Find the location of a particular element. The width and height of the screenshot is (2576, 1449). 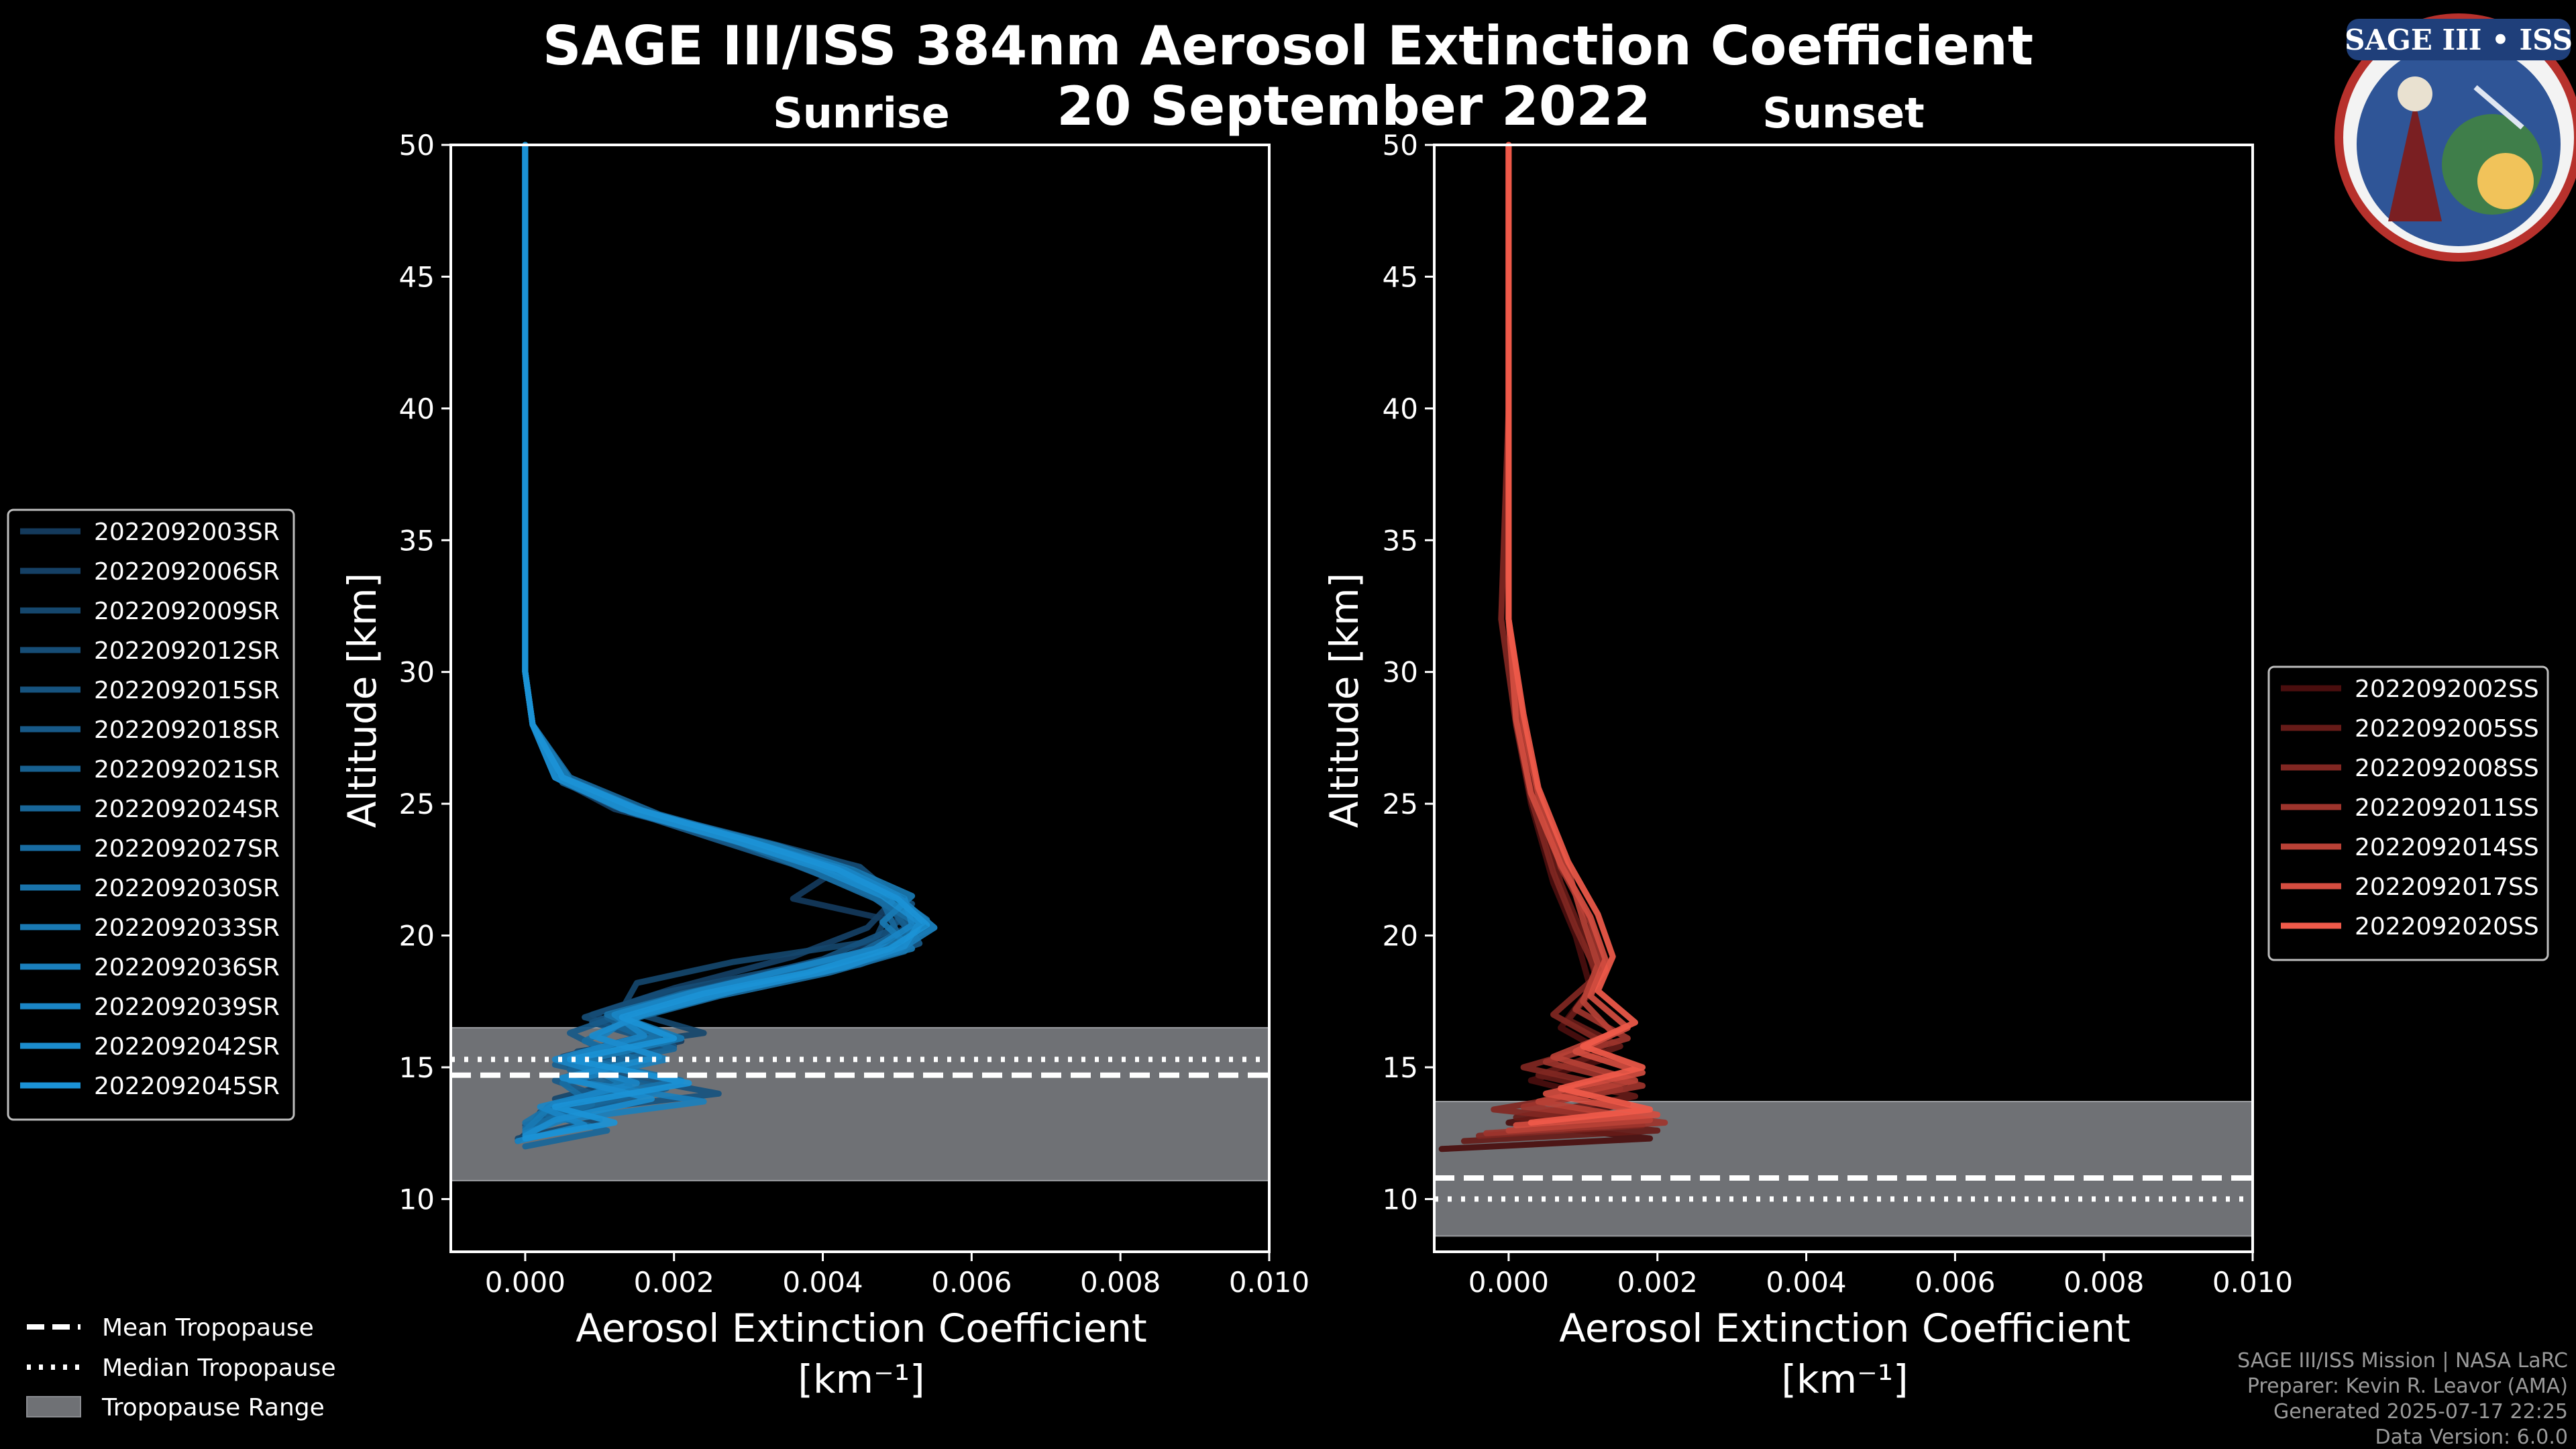

sunrise-legend-label: 2022092027SR is located at coordinates (187, 849).